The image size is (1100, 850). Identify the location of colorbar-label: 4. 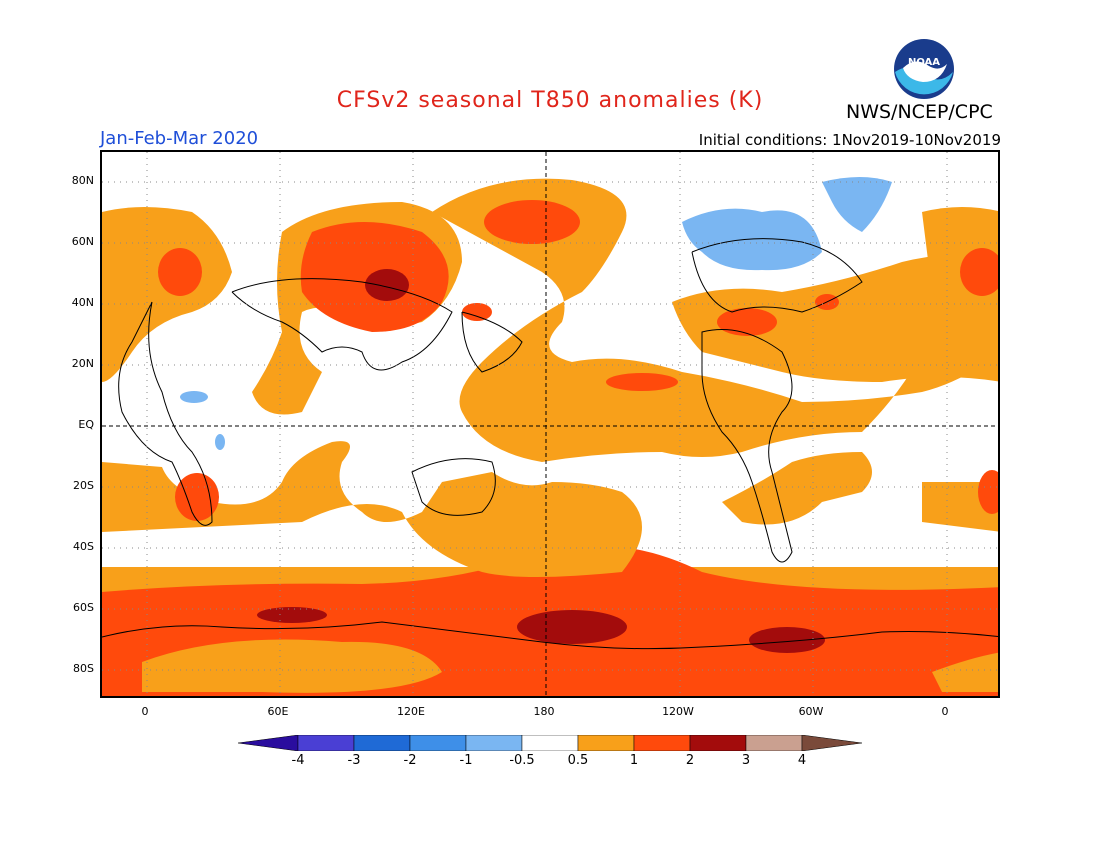
(802, 760).